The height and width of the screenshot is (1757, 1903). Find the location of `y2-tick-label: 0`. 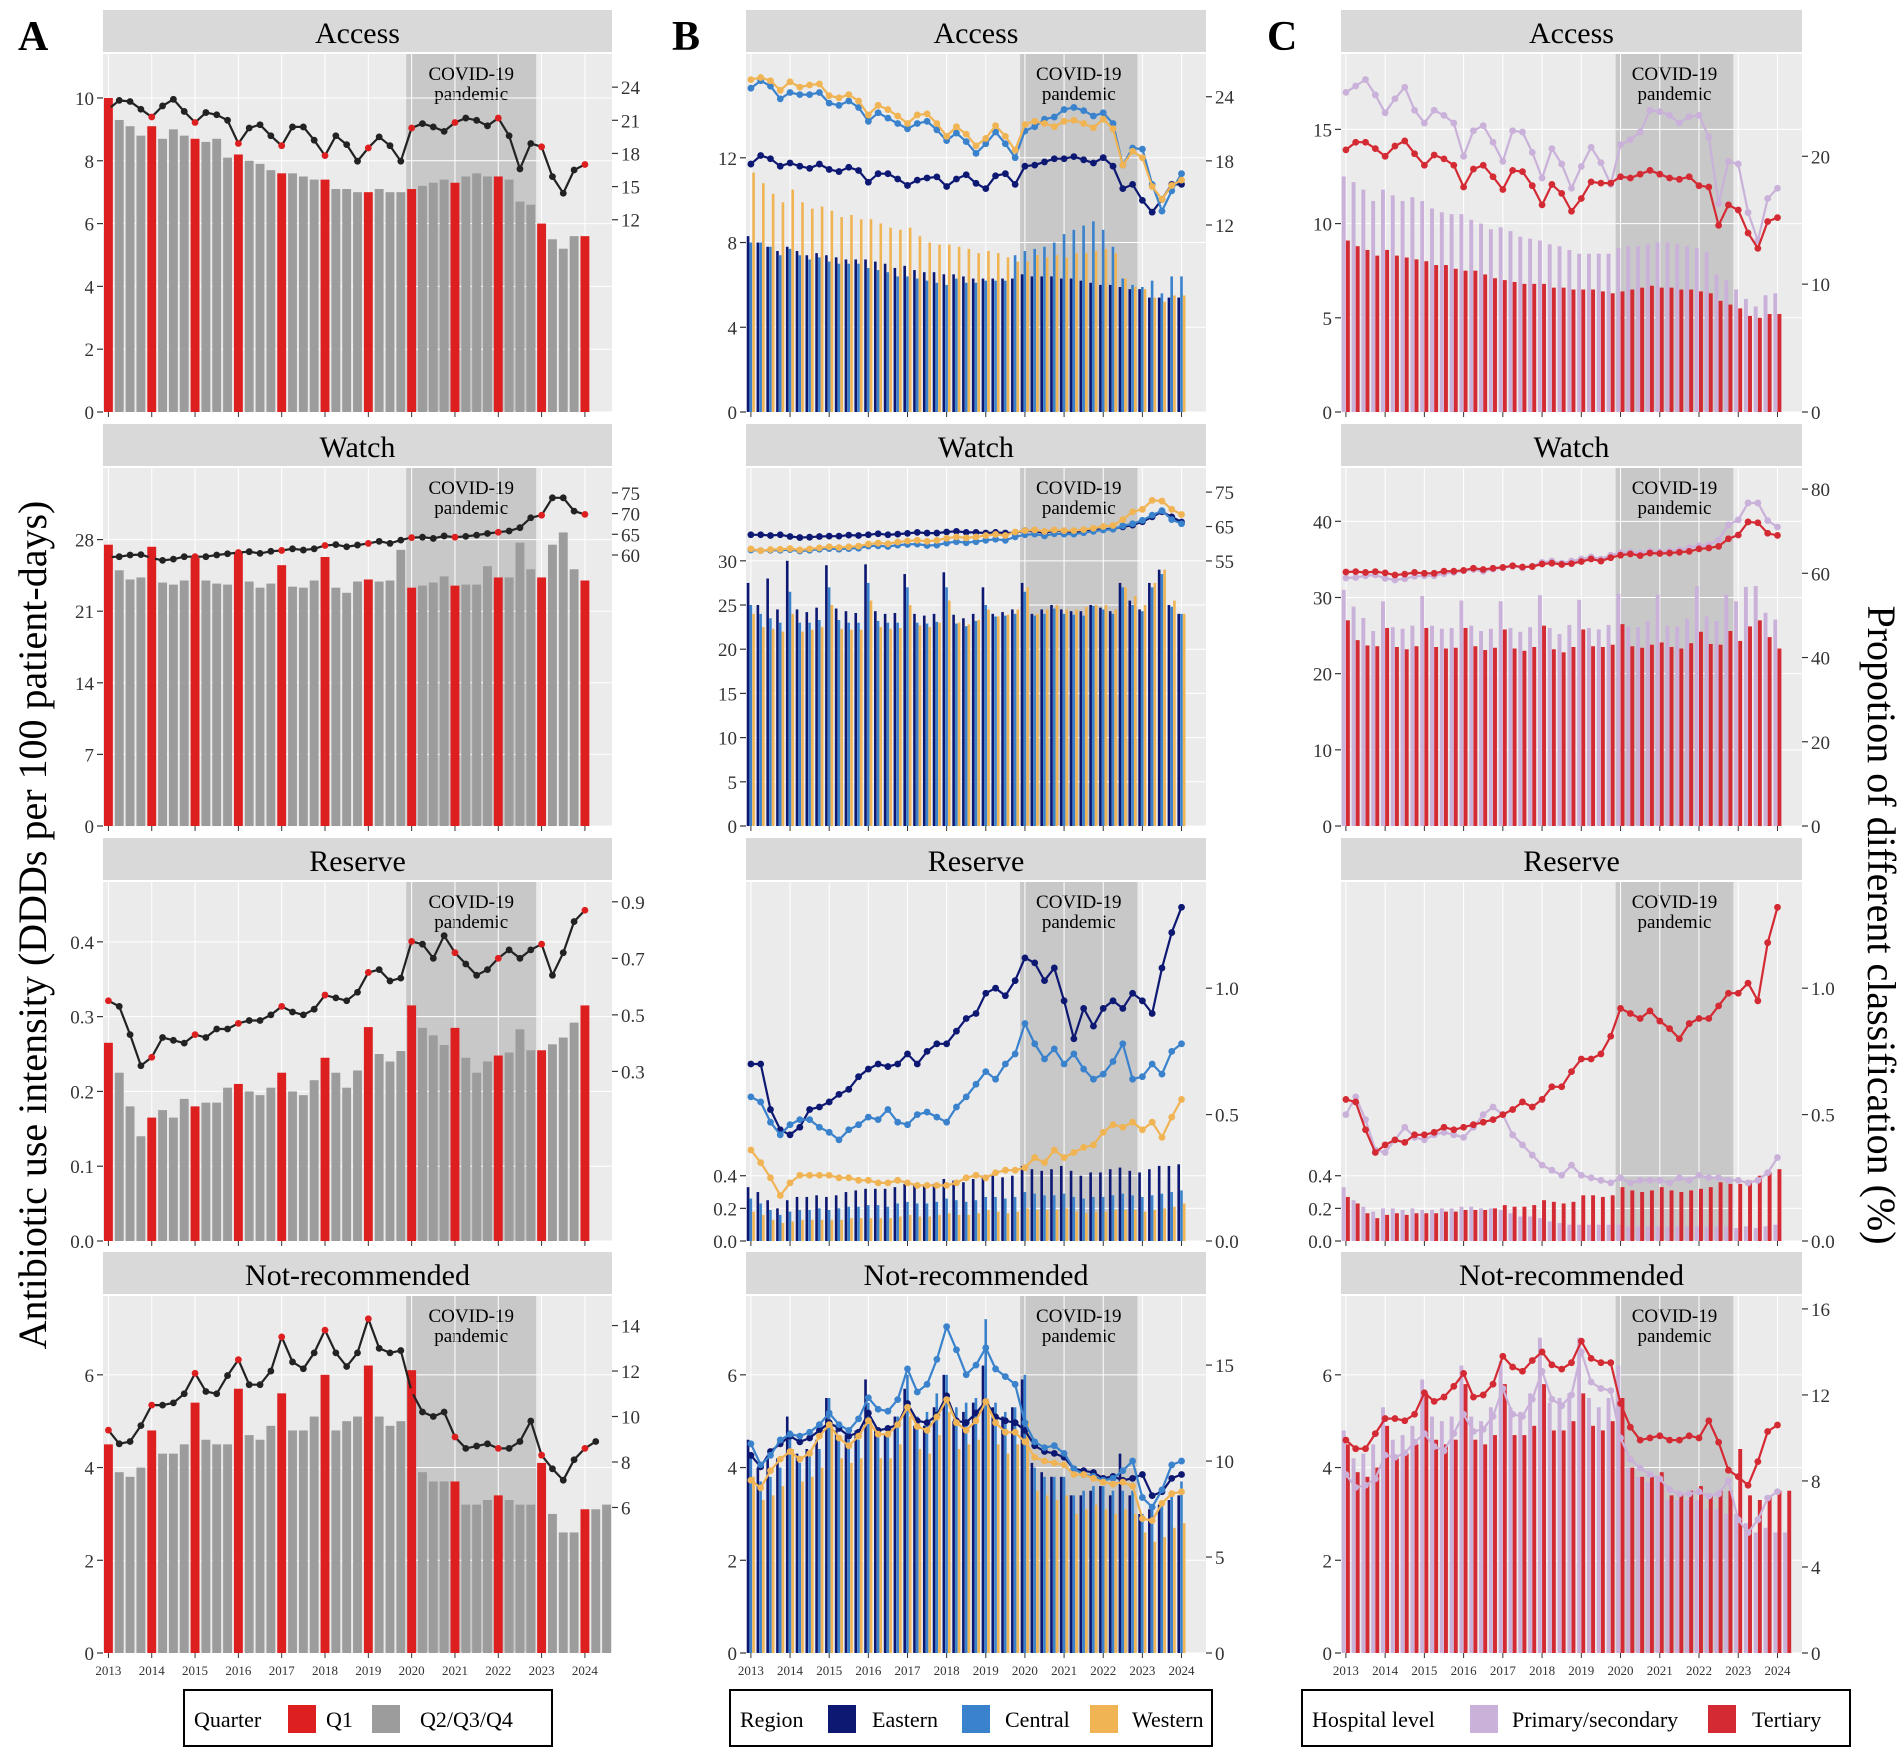

y2-tick-label: 0 is located at coordinates (1816, 827).